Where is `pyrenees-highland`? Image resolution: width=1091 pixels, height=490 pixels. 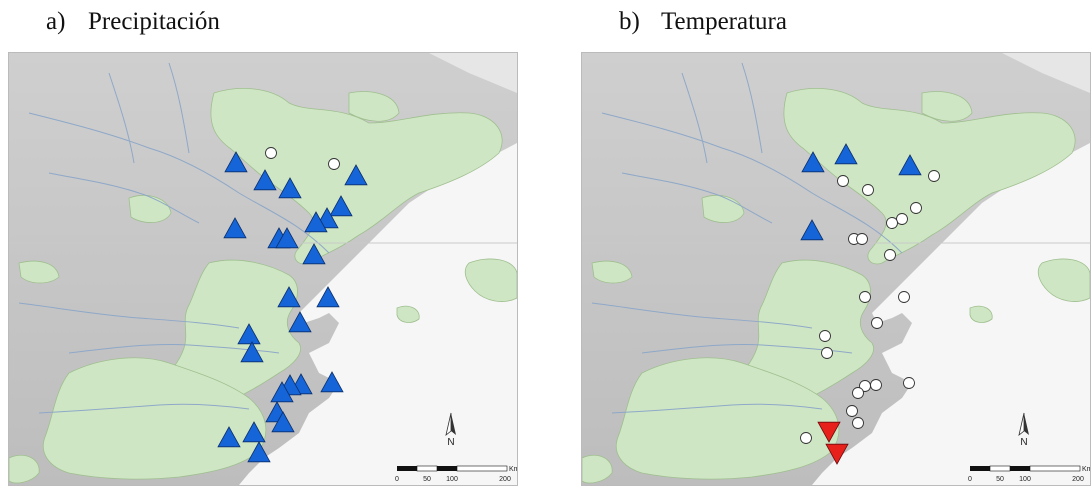 pyrenees-highland is located at coordinates (836, 73).